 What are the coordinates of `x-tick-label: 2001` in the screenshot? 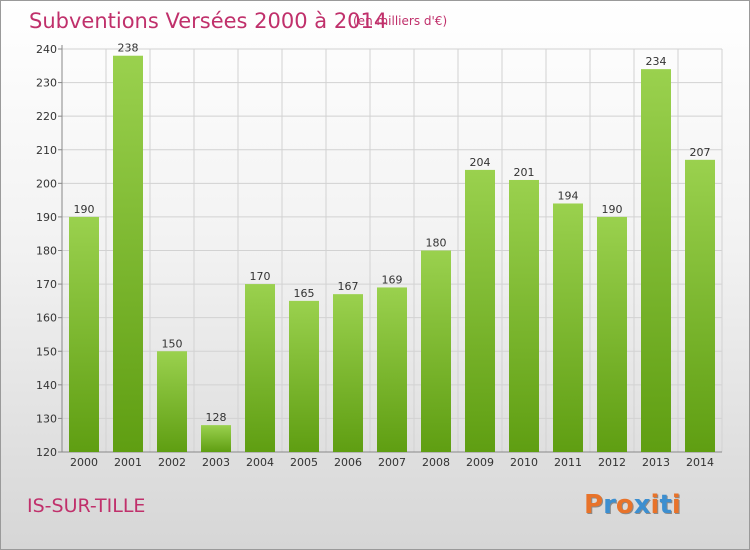 It's located at (128, 462).